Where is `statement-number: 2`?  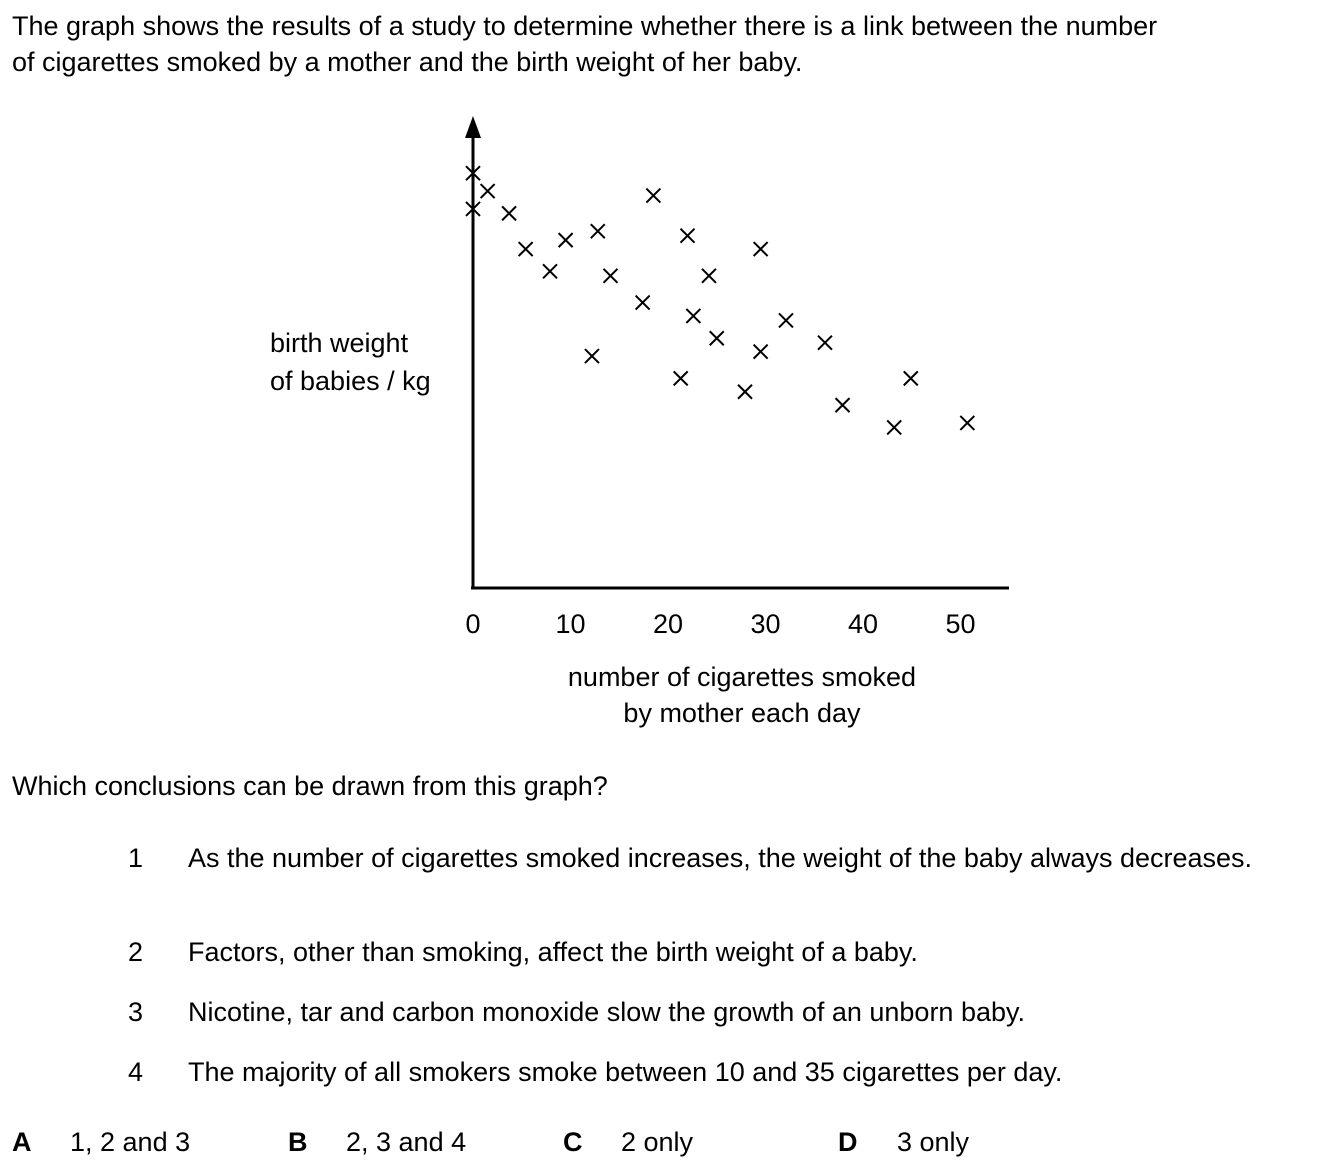 statement-number: 2 is located at coordinates (136, 952).